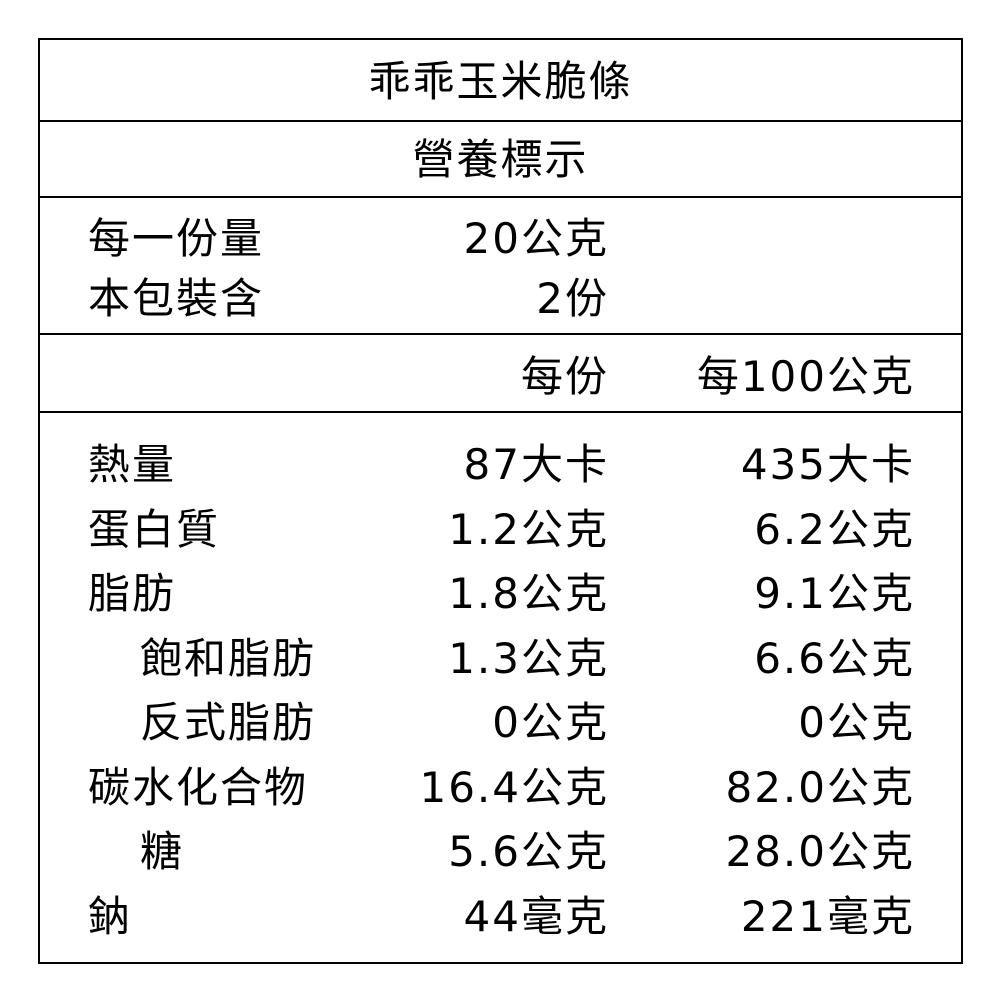 This screenshot has height=1000, width=1000. I want to click on label-title: 營養標示, so click(500, 159).